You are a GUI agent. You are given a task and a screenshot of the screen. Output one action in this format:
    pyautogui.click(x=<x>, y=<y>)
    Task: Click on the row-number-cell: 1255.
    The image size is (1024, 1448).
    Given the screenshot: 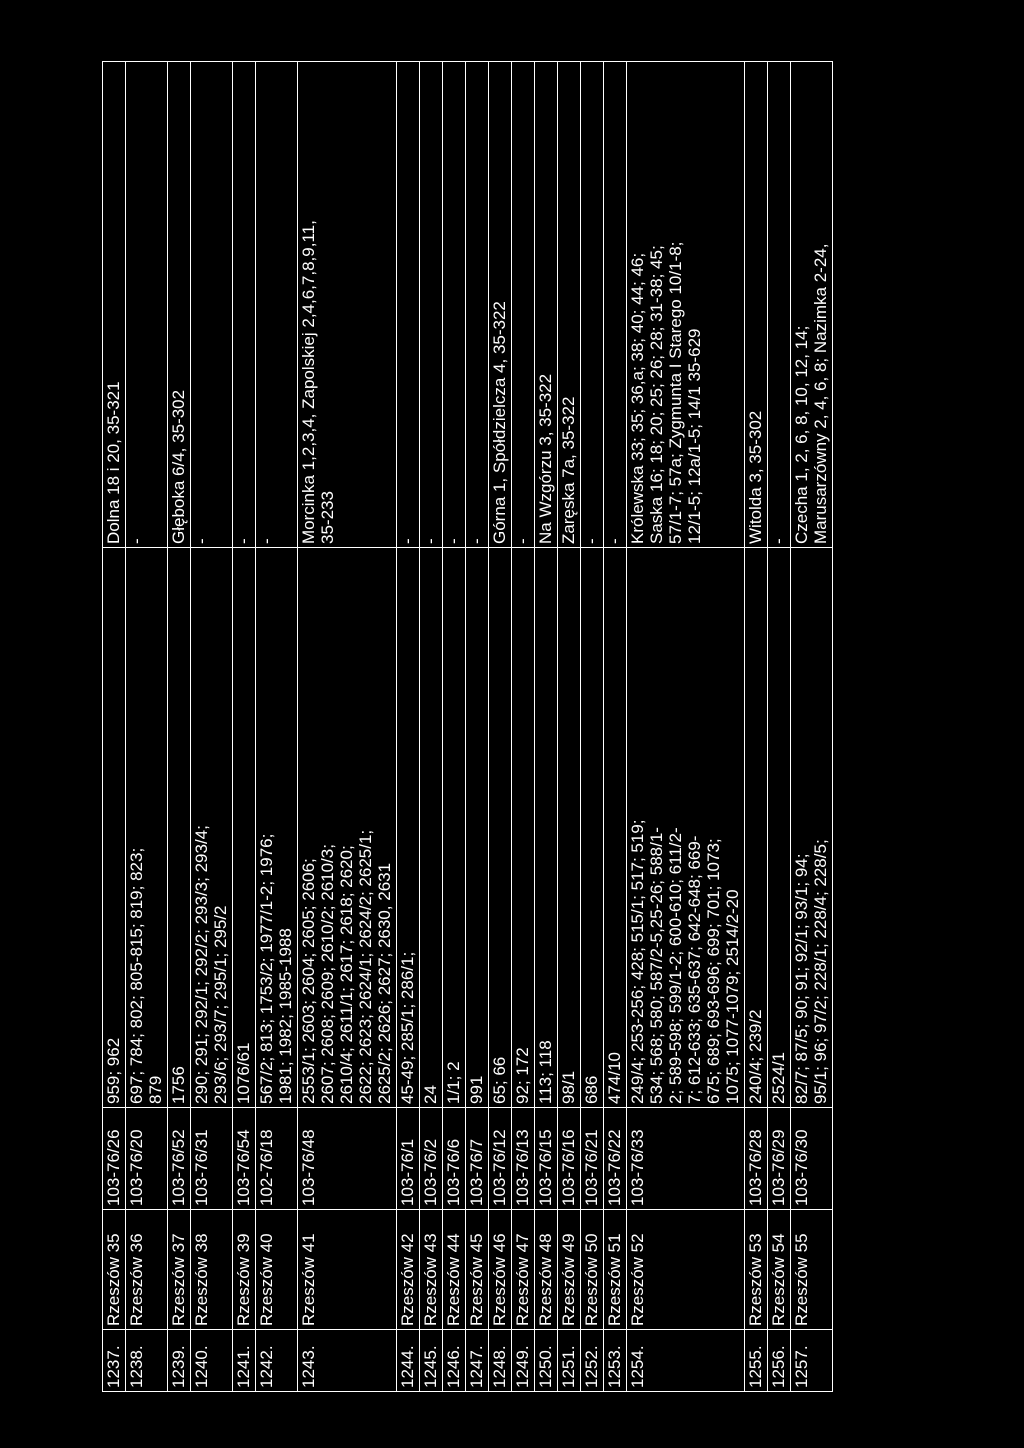 What is the action you would take?
    pyautogui.click(x=756, y=1360)
    